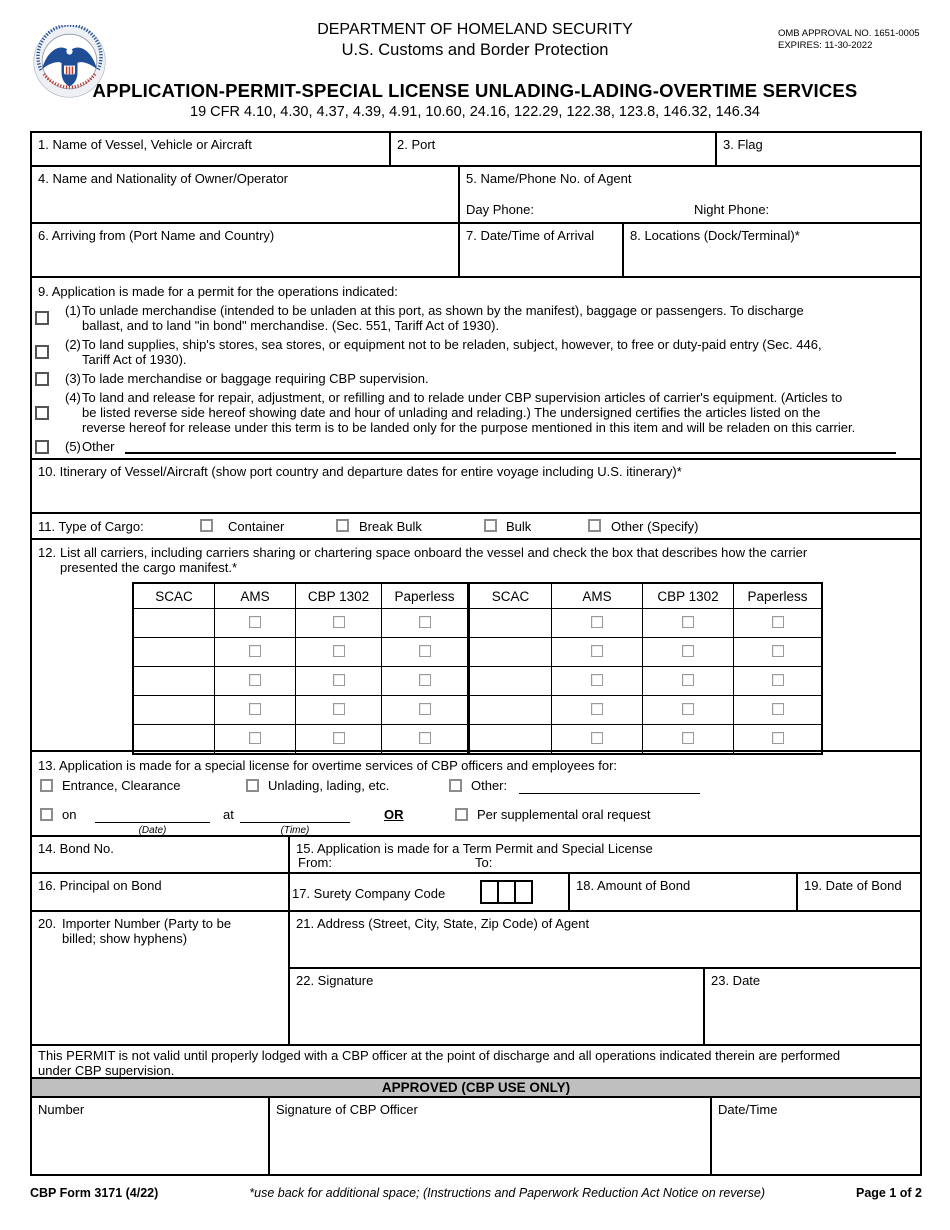  I want to click on field-2-port: 2. Port, so click(554, 149).